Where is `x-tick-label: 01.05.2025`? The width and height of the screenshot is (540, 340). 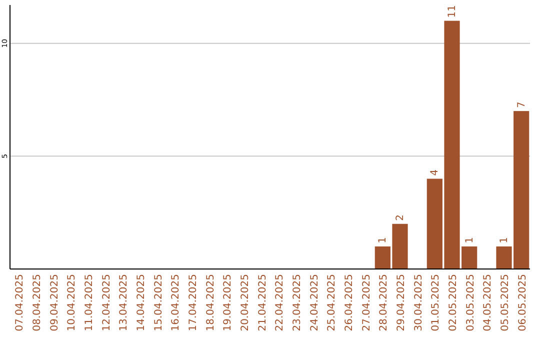
x-tick-label: 01.05.2025 is located at coordinates (436, 303).